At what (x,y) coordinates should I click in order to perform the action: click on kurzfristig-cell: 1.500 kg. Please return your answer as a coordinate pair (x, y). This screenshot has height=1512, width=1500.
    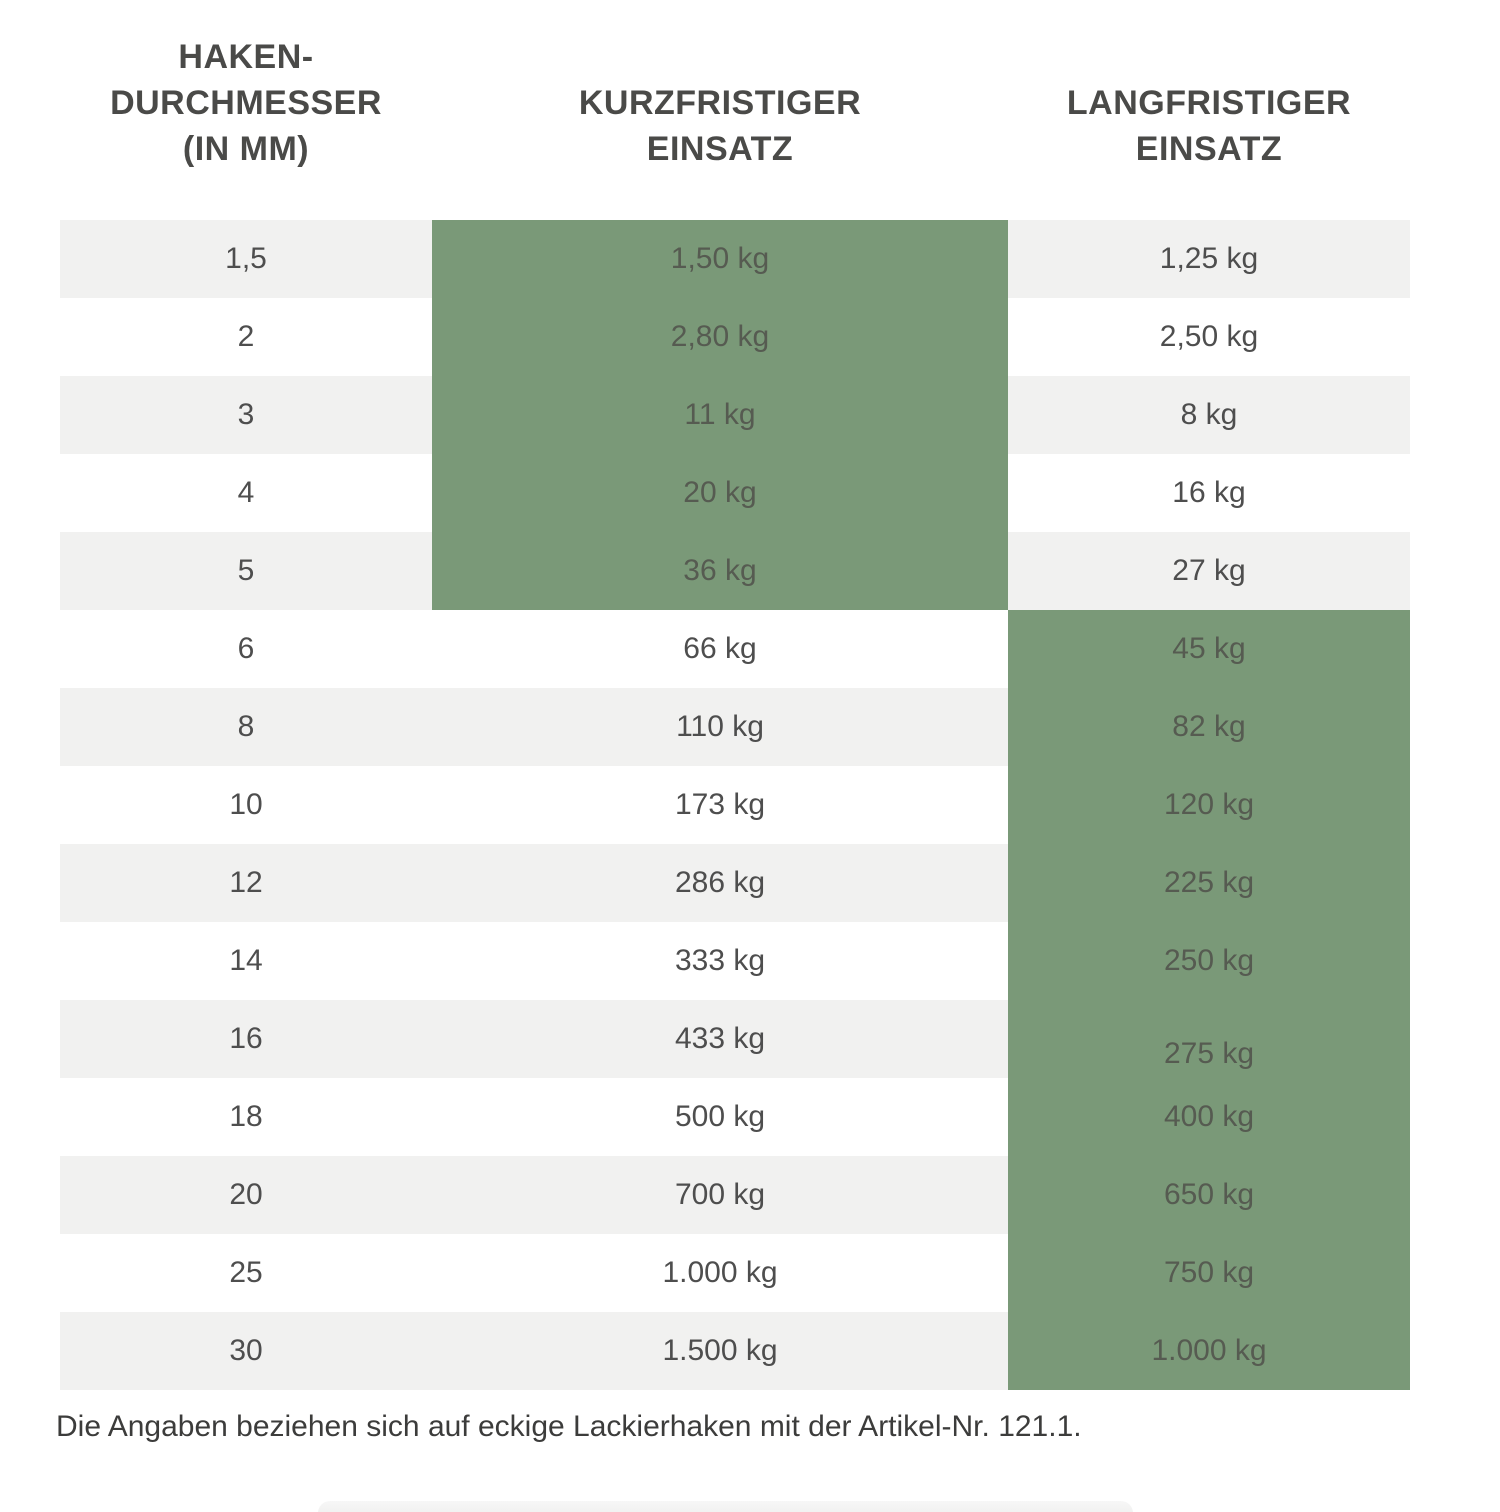
    Looking at the image, I should click on (720, 1351).